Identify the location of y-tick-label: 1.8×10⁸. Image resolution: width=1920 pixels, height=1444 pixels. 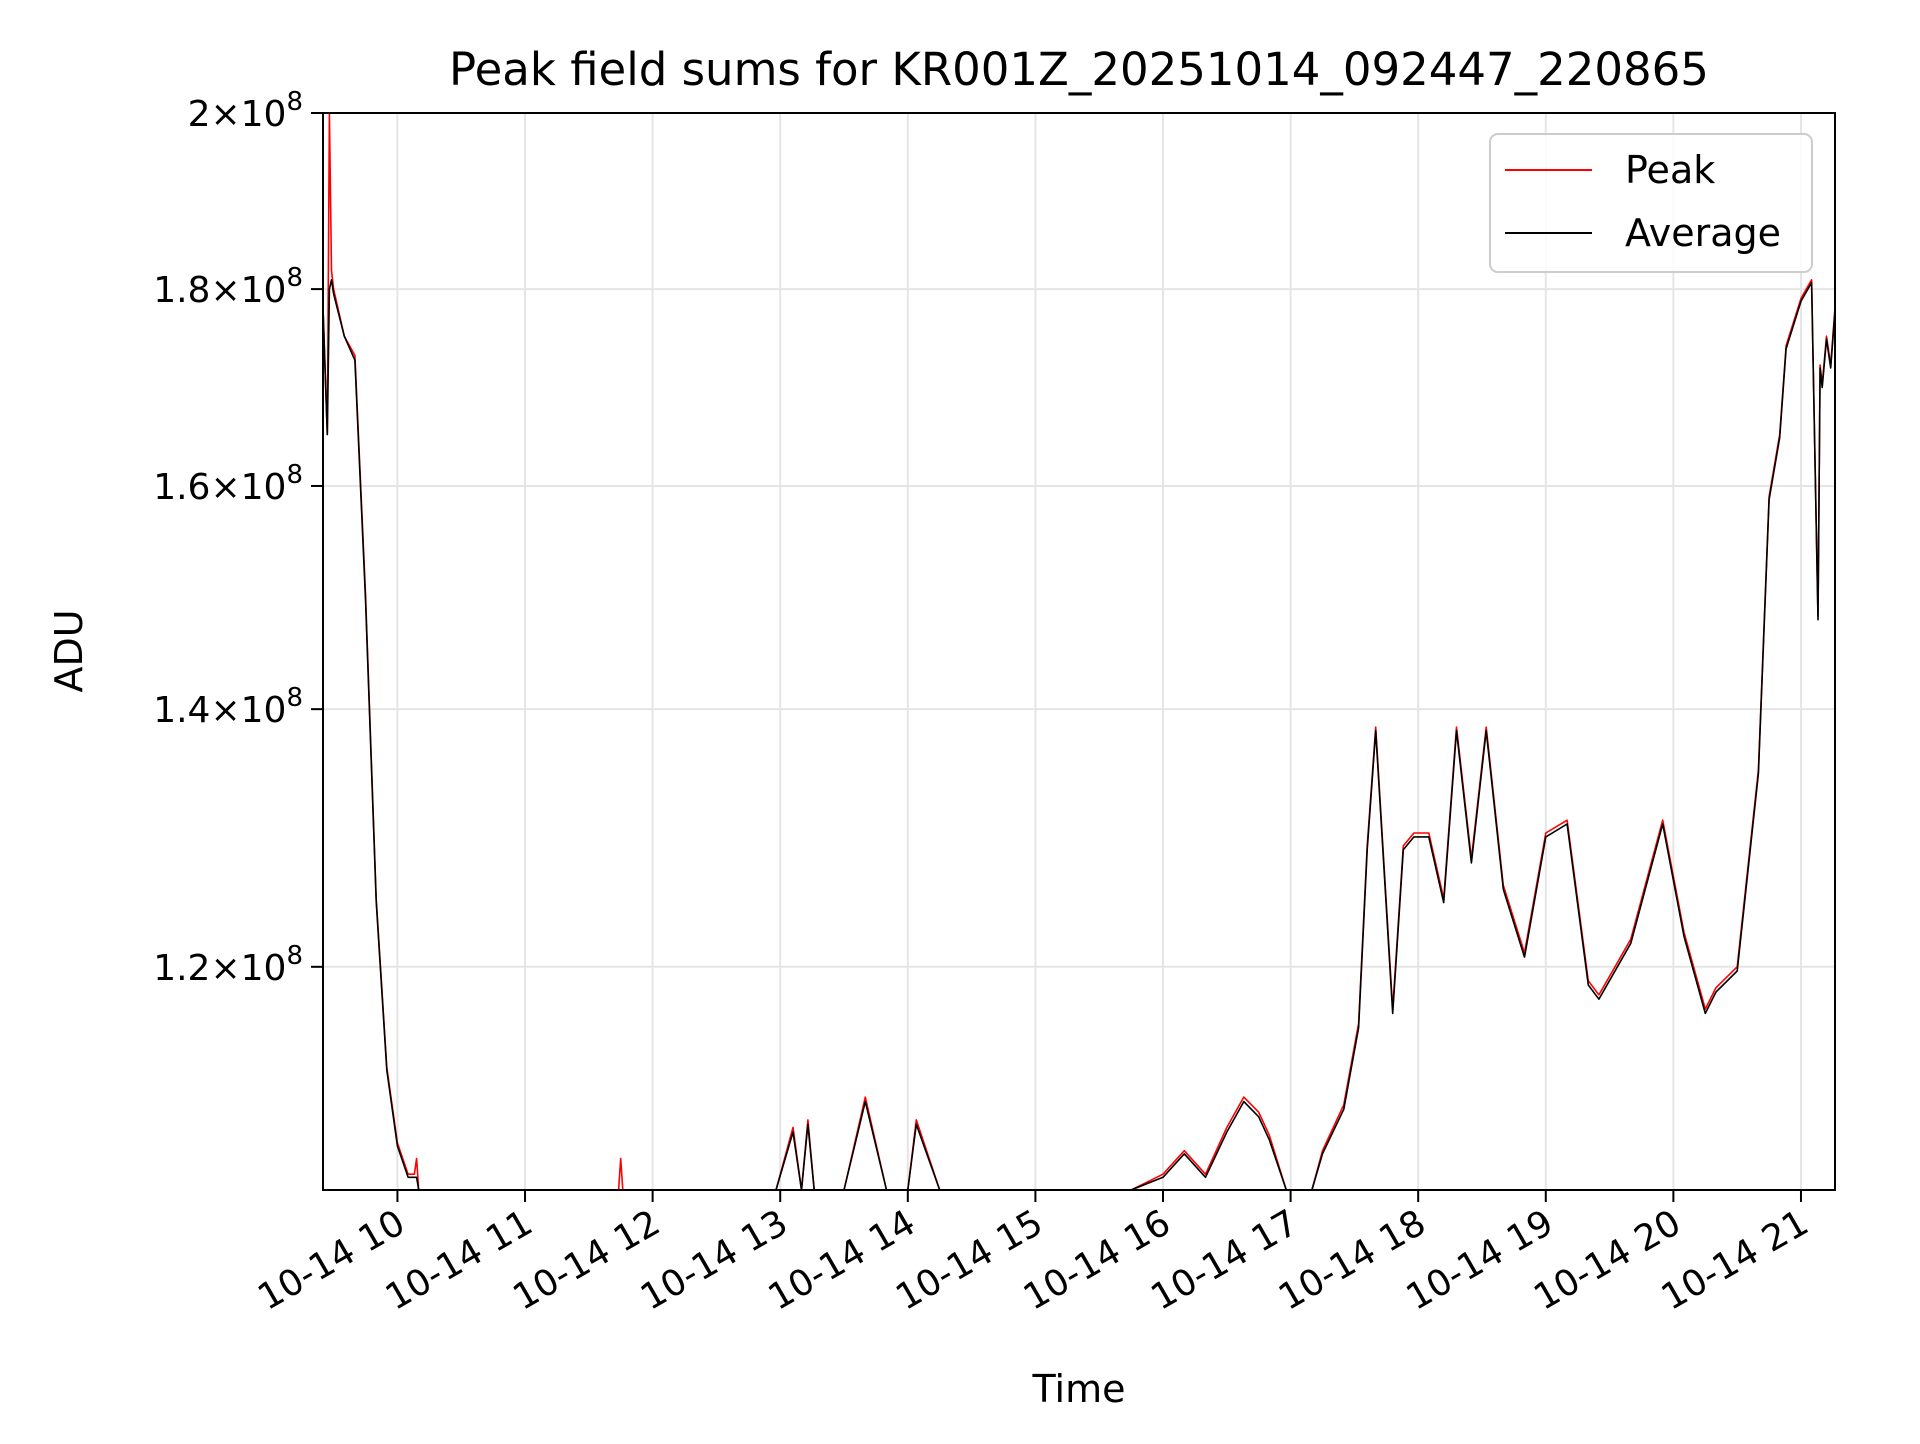
(228, 287).